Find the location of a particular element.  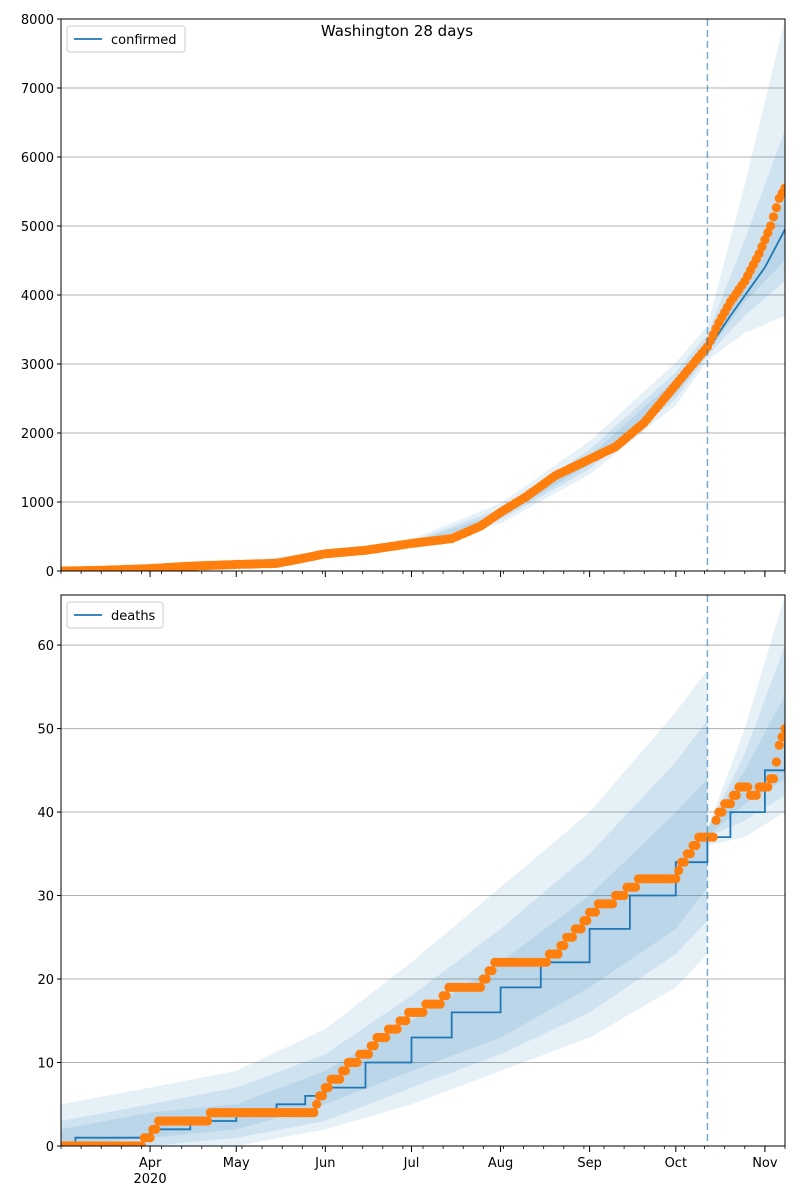

x-tick-label: Apr is located at coordinates (150, 1163).